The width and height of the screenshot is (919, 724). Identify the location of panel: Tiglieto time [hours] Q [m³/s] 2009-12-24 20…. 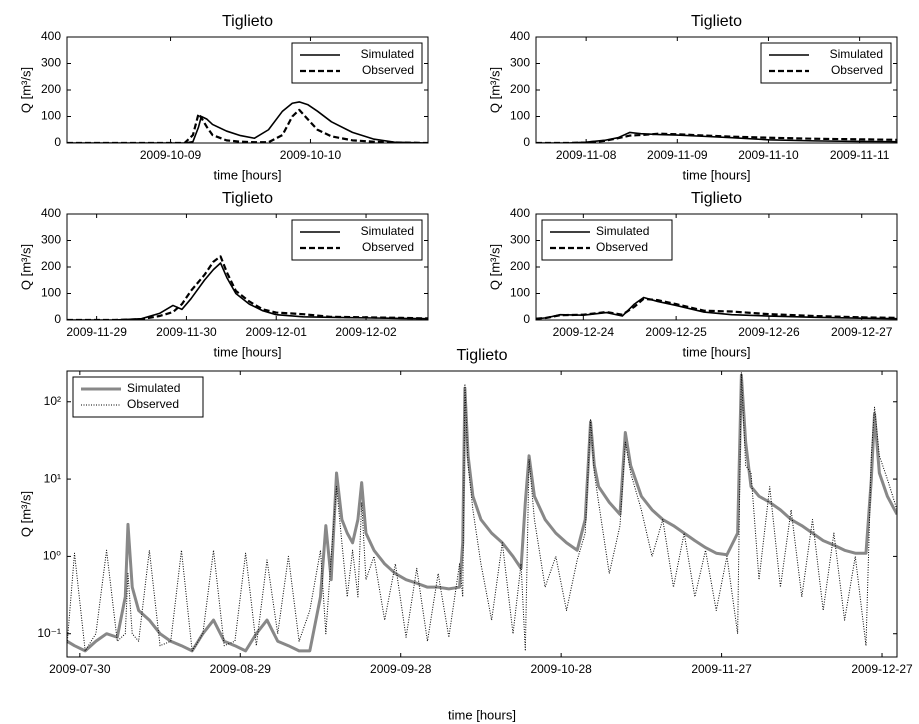
(692, 274).